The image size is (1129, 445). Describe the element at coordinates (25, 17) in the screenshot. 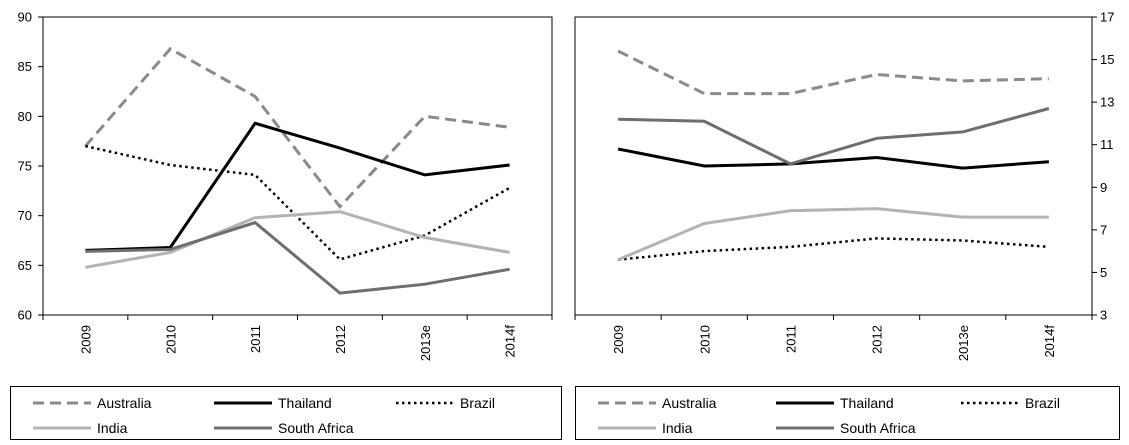

I see `y-tick-label: 90` at that location.